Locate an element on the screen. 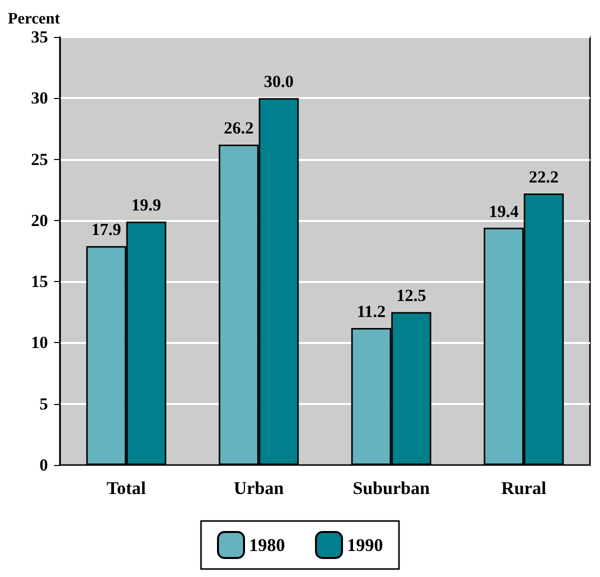 This screenshot has height=577, width=600. text: 26.2 is located at coordinates (239, 128).